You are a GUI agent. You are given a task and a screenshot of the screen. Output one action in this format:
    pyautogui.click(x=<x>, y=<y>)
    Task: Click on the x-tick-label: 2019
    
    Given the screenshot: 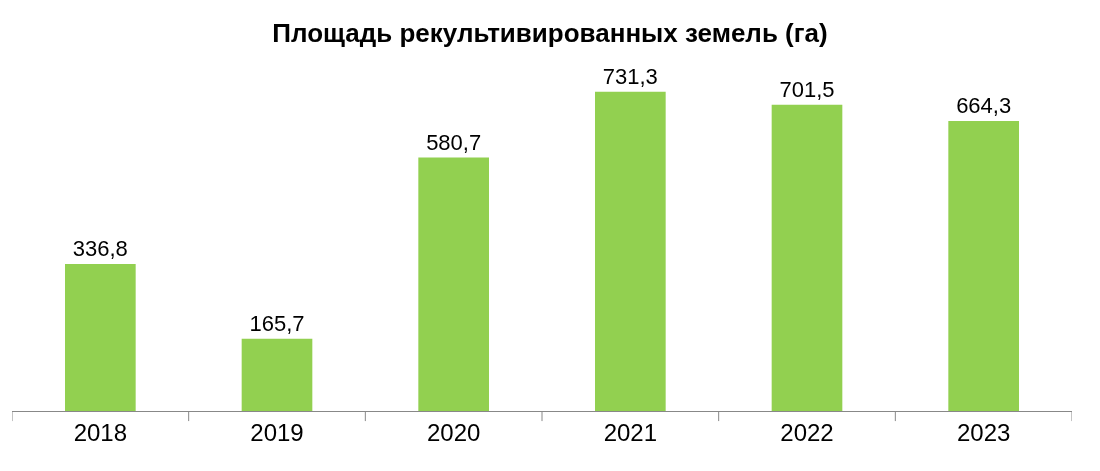 What is the action you would take?
    pyautogui.click(x=277, y=432)
    